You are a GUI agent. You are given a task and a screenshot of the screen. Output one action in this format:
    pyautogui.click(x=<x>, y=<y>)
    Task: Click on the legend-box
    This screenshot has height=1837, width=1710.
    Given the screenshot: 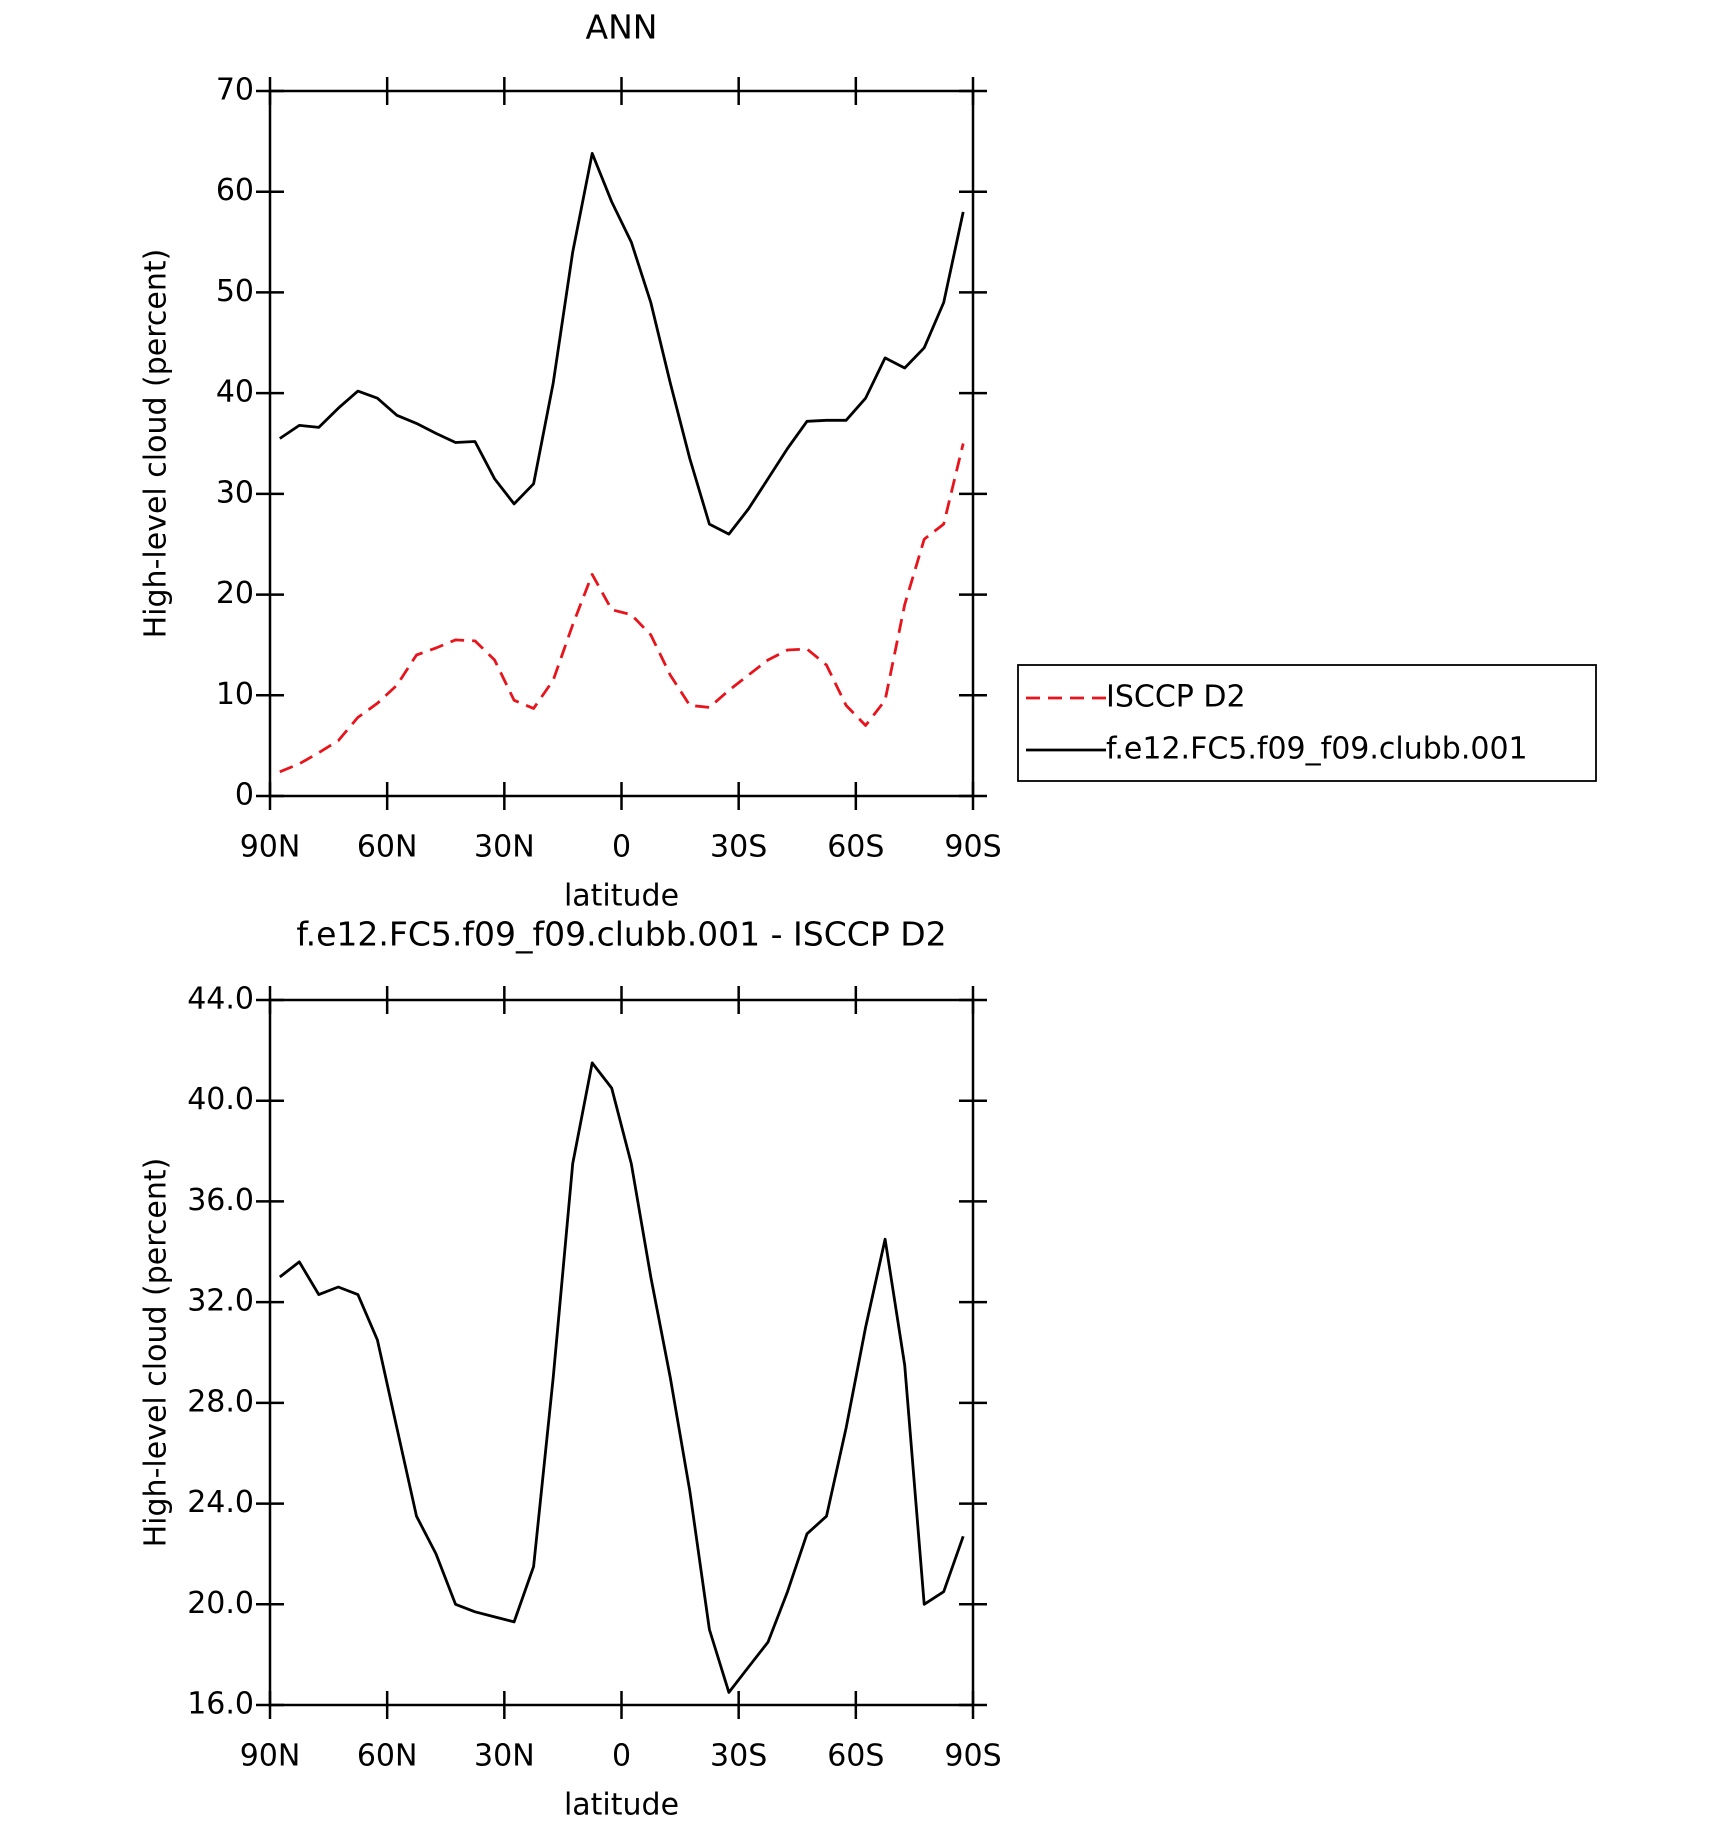 What is the action you would take?
    pyautogui.click(x=1307, y=723)
    